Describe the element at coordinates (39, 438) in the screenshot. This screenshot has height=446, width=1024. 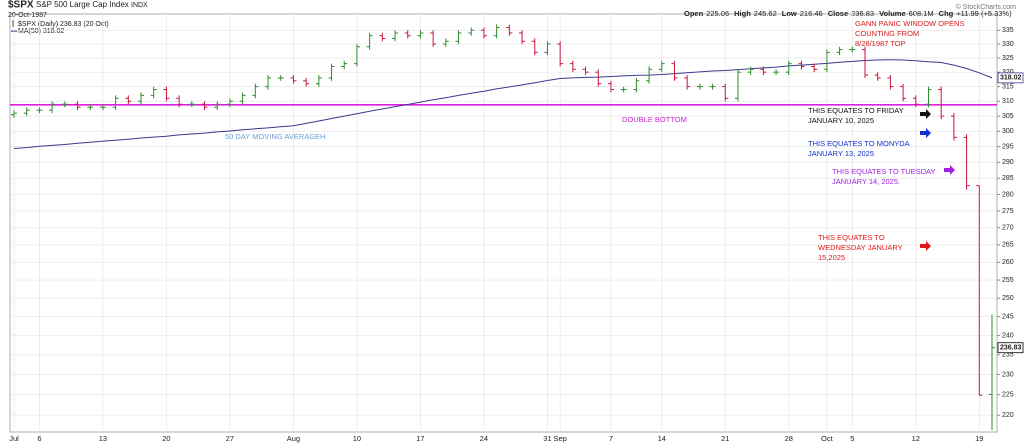
I see `x-tick-label: 6` at that location.